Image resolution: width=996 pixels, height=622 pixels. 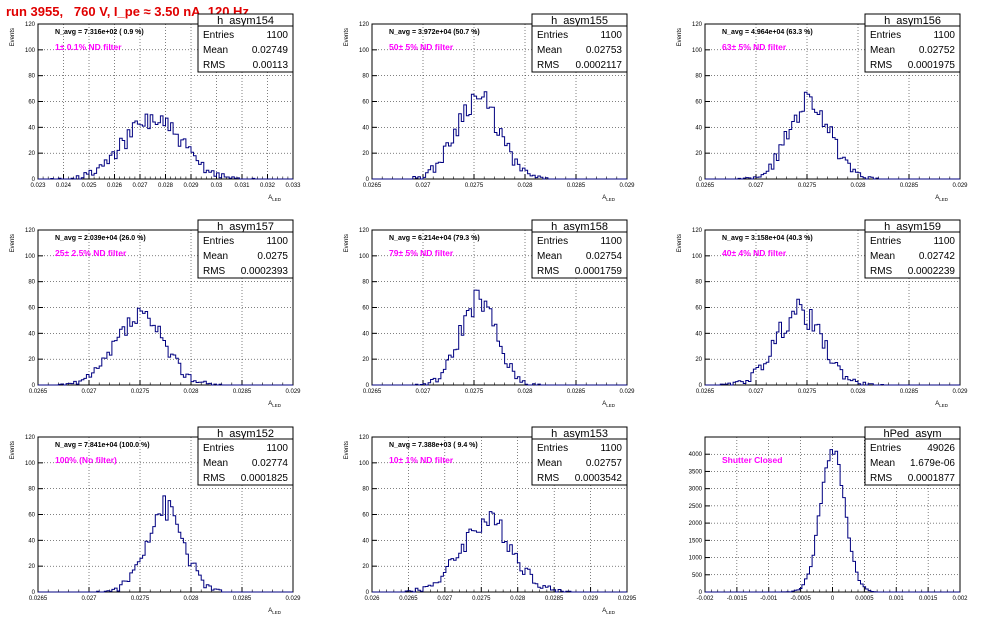 What do you see at coordinates (737, 599) in the screenshot?
I see `x-tick-label: -0.0015` at bounding box center [737, 599].